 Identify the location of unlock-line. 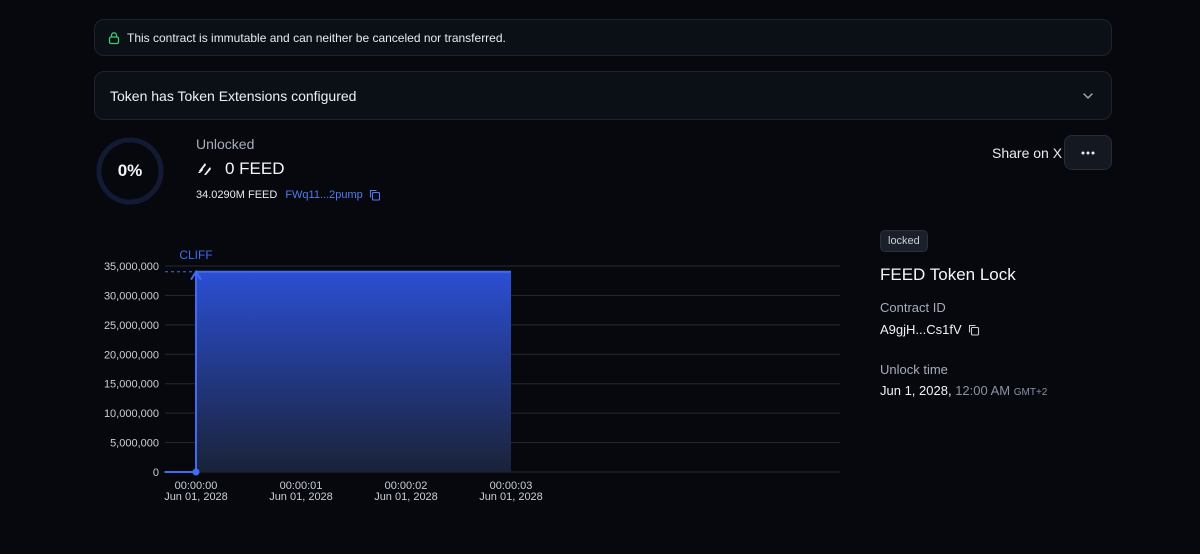
(337, 371).